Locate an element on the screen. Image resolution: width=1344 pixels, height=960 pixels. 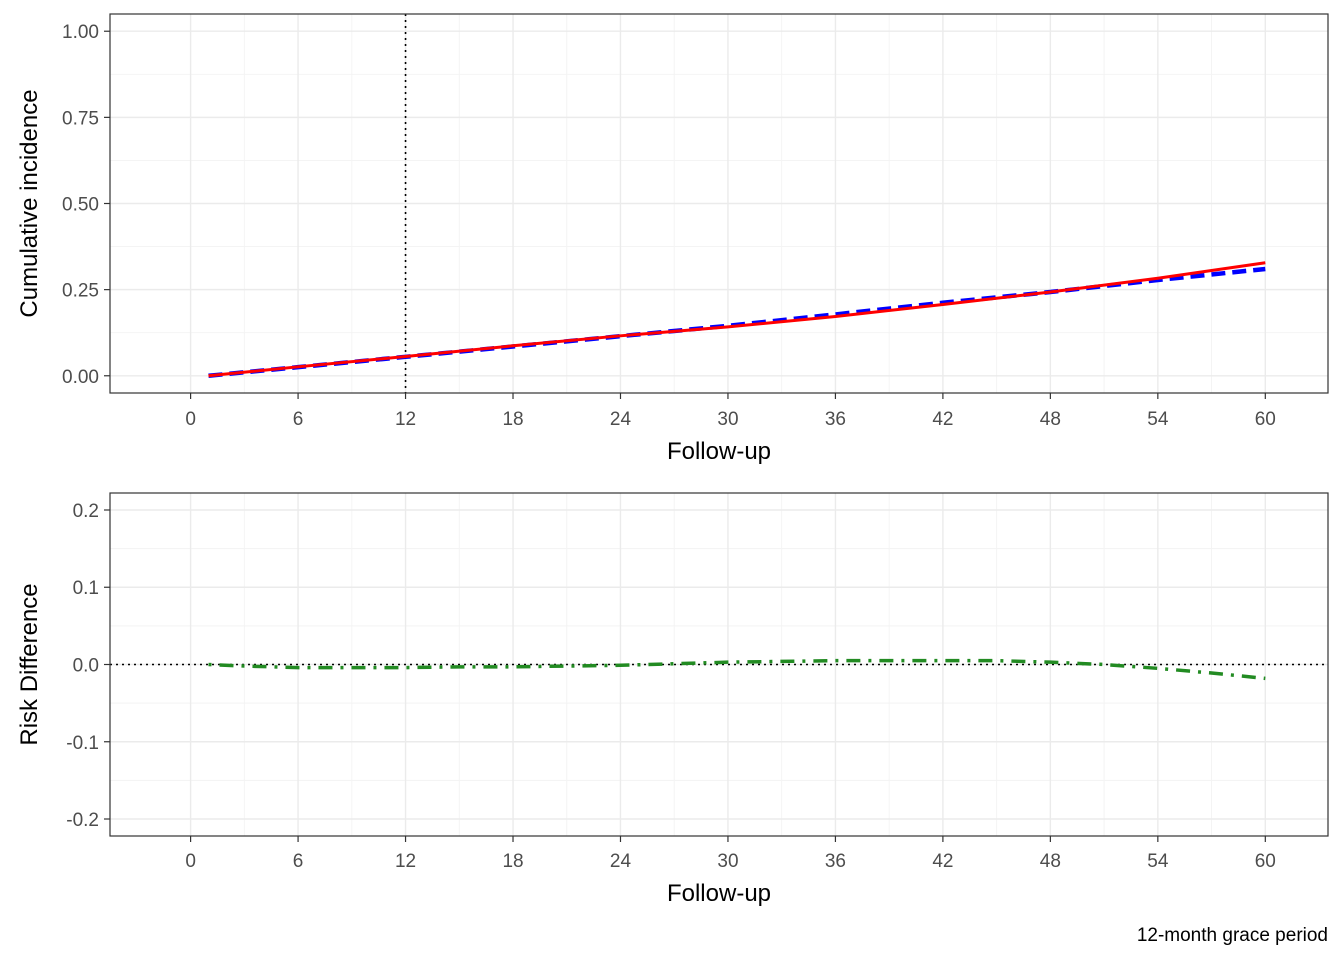
y-tick-label: 0.75 is located at coordinates (80, 118).